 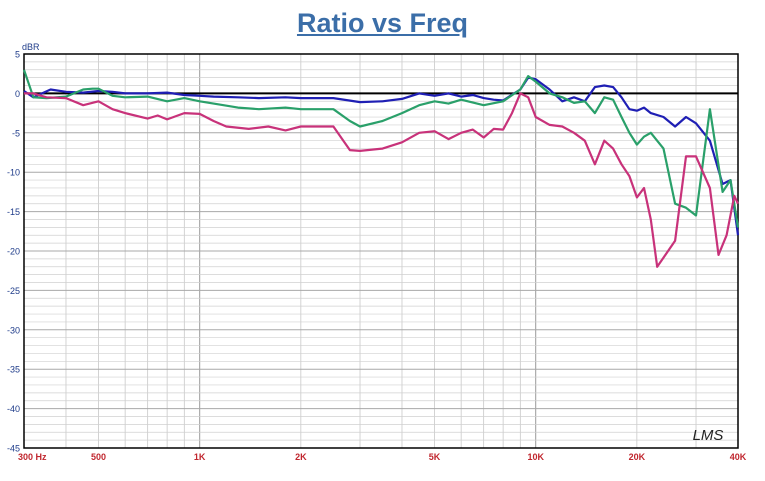 I want to click on y-tick-label: -15, so click(x=13, y=212).